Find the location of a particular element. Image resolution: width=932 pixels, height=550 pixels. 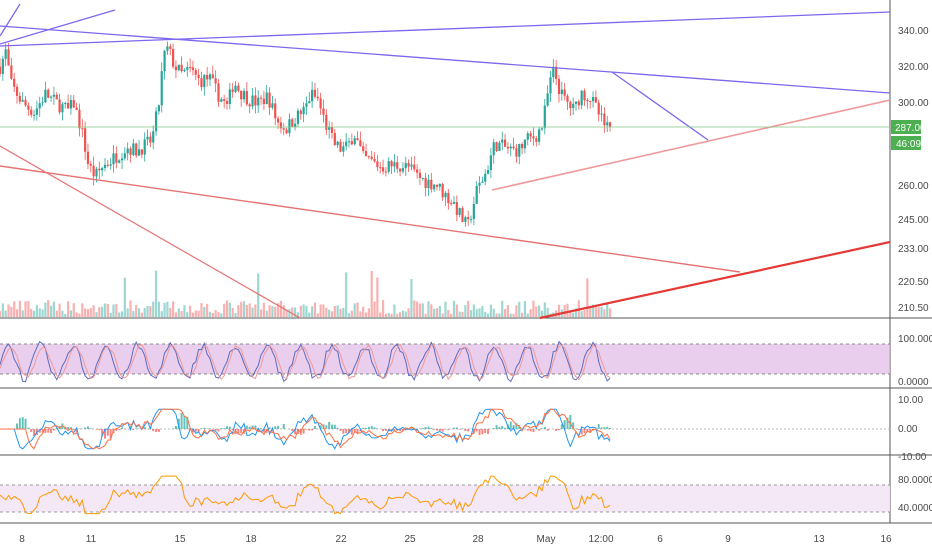

trendline-red-steep is located at coordinates (150, 232).